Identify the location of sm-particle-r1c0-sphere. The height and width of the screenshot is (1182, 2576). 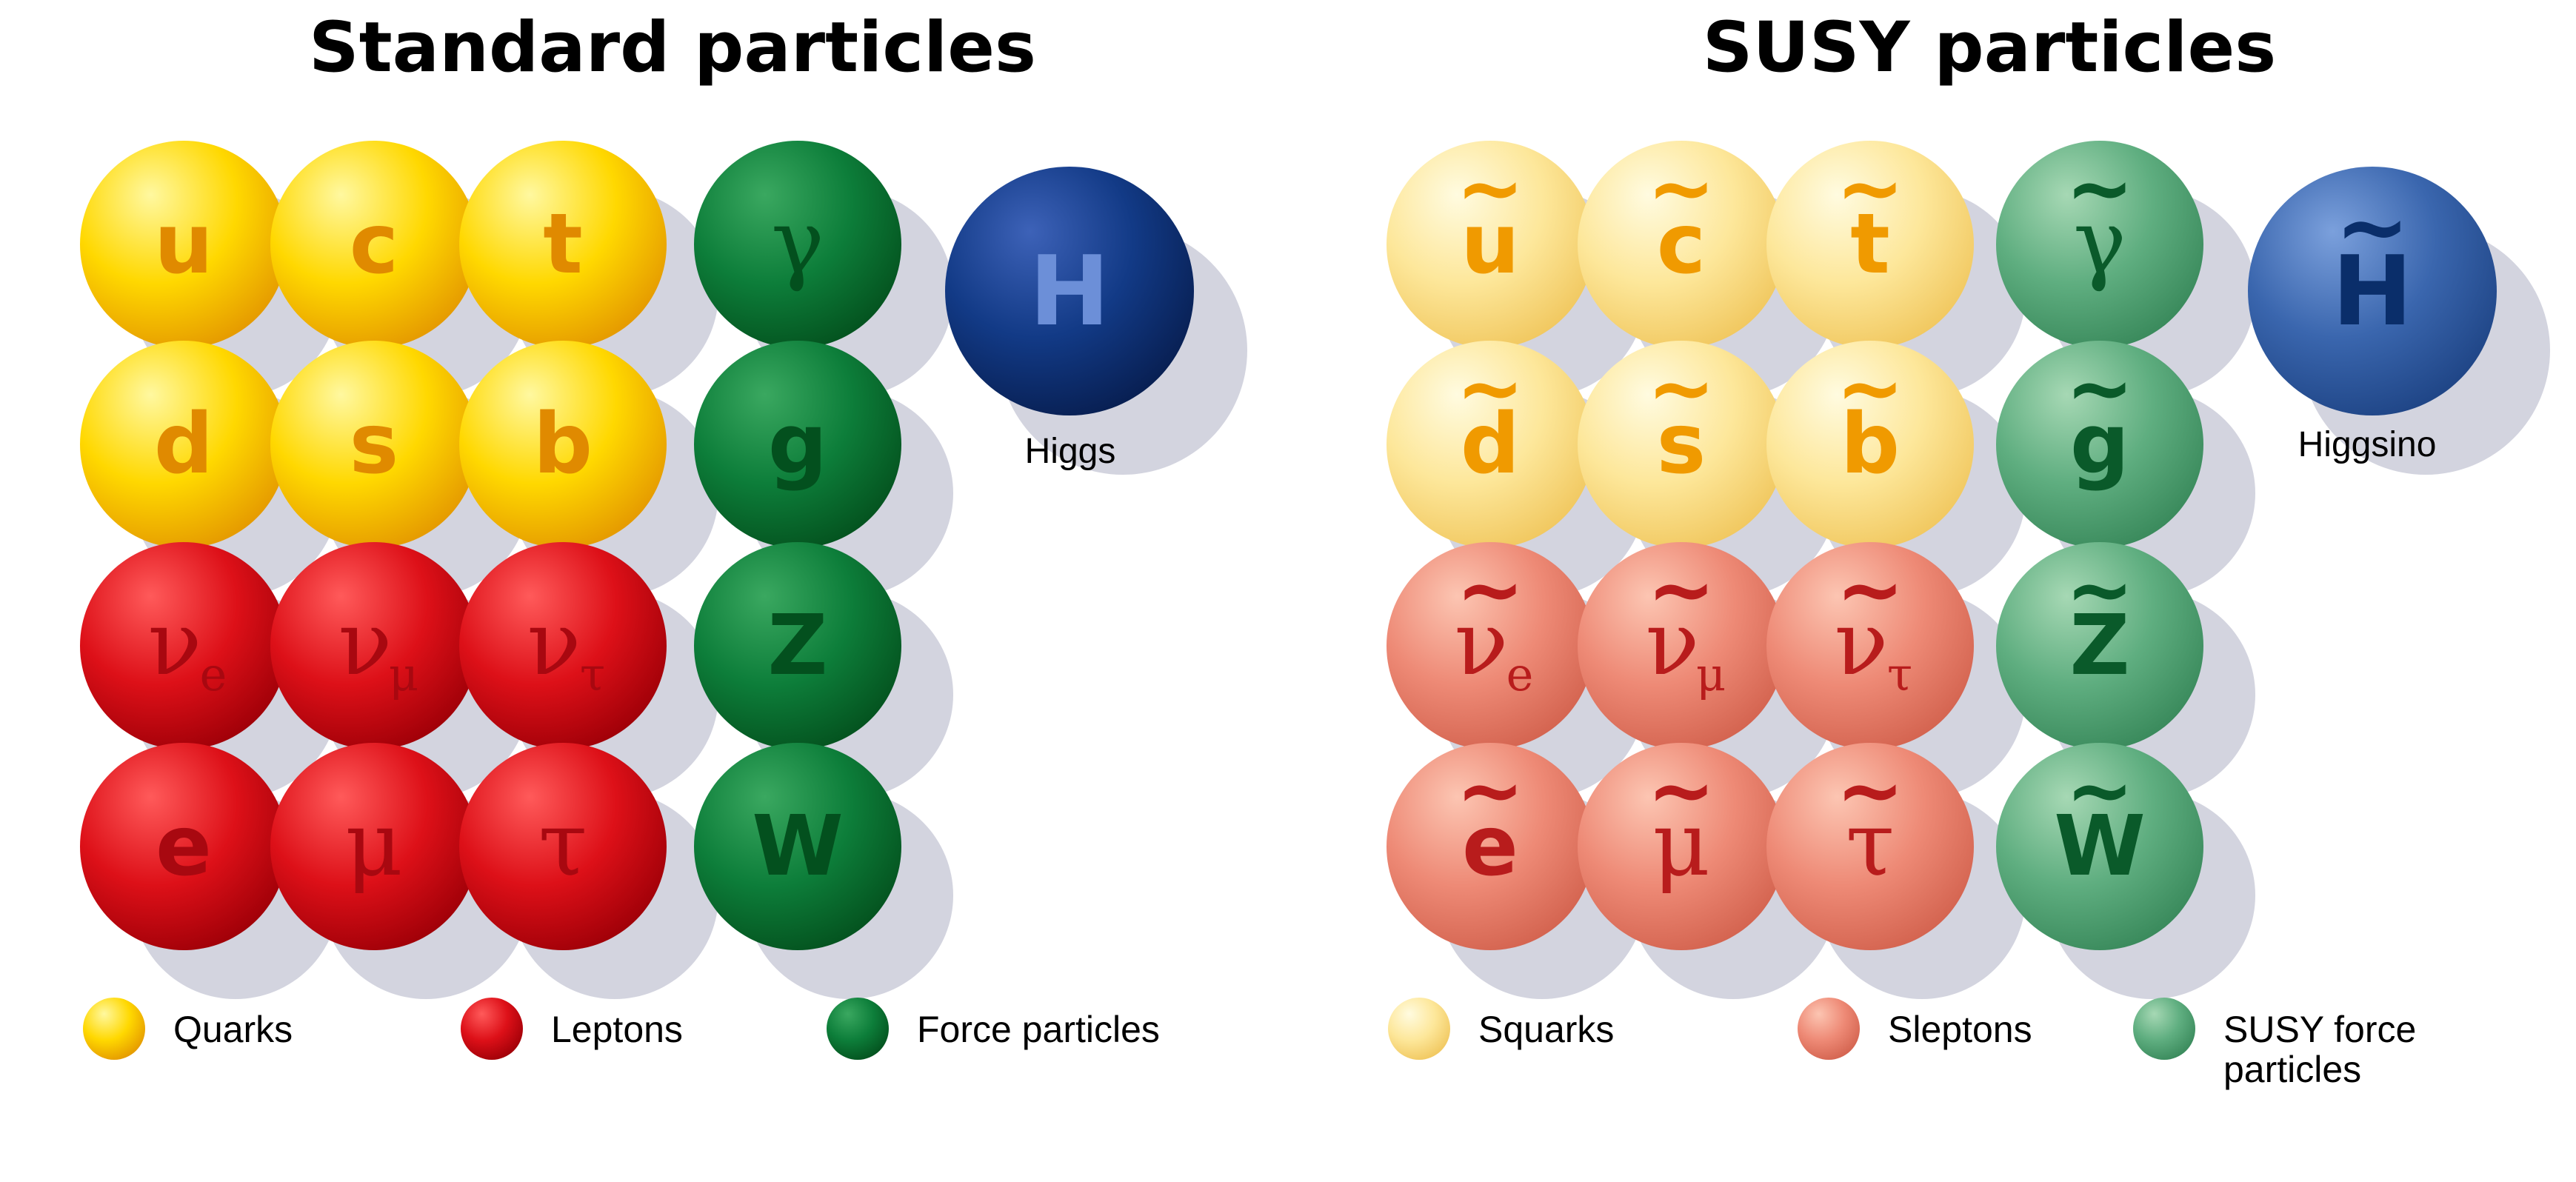
(183, 444).